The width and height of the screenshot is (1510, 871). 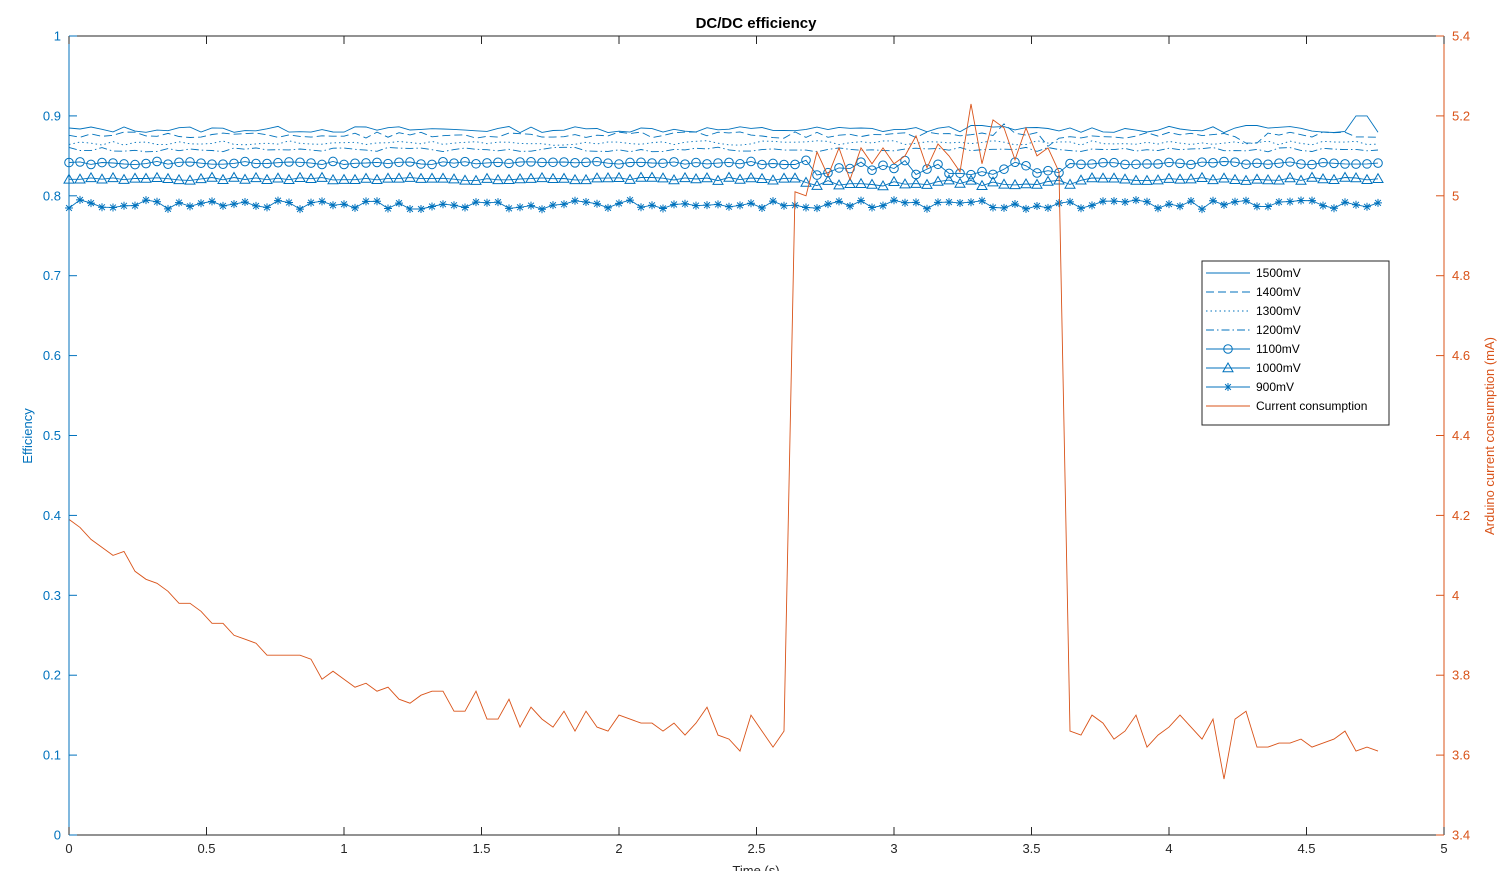 I want to click on x-tick-label: 3, so click(x=893, y=848).